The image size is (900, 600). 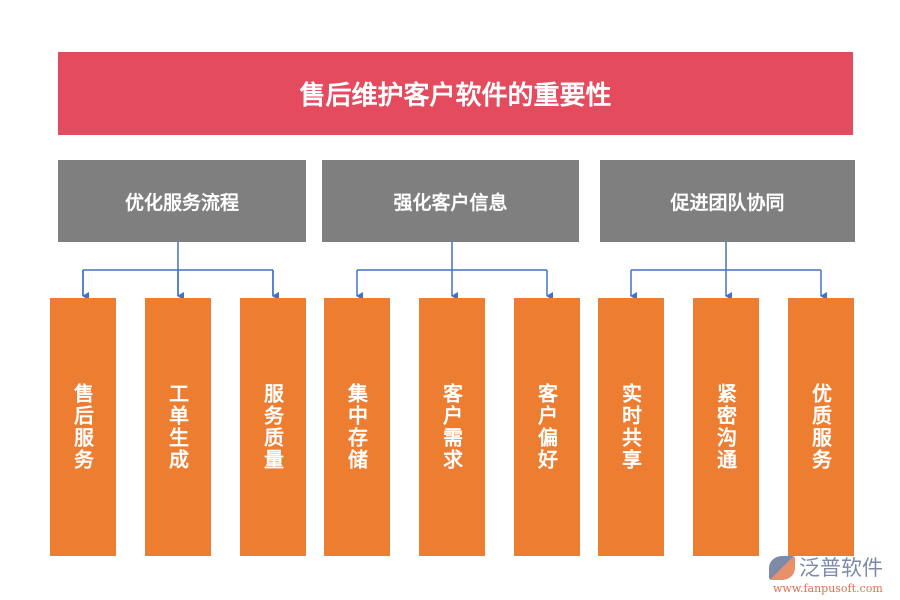 I want to click on leaf-box: 集中存储, so click(x=357, y=427).